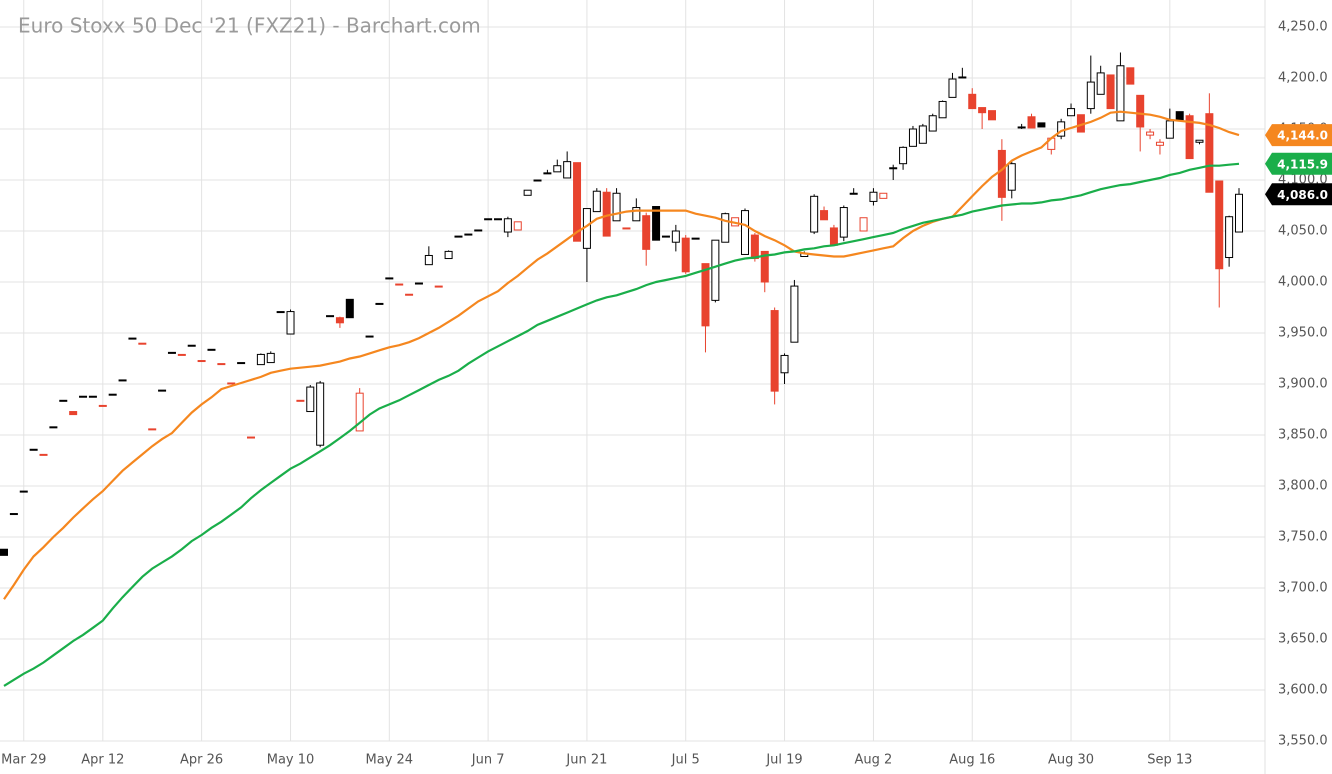 Image resolution: width=1332 pixels, height=774 pixels. Describe the element at coordinates (685, 760) in the screenshot. I see `x-tick-label: Jul 5` at that location.